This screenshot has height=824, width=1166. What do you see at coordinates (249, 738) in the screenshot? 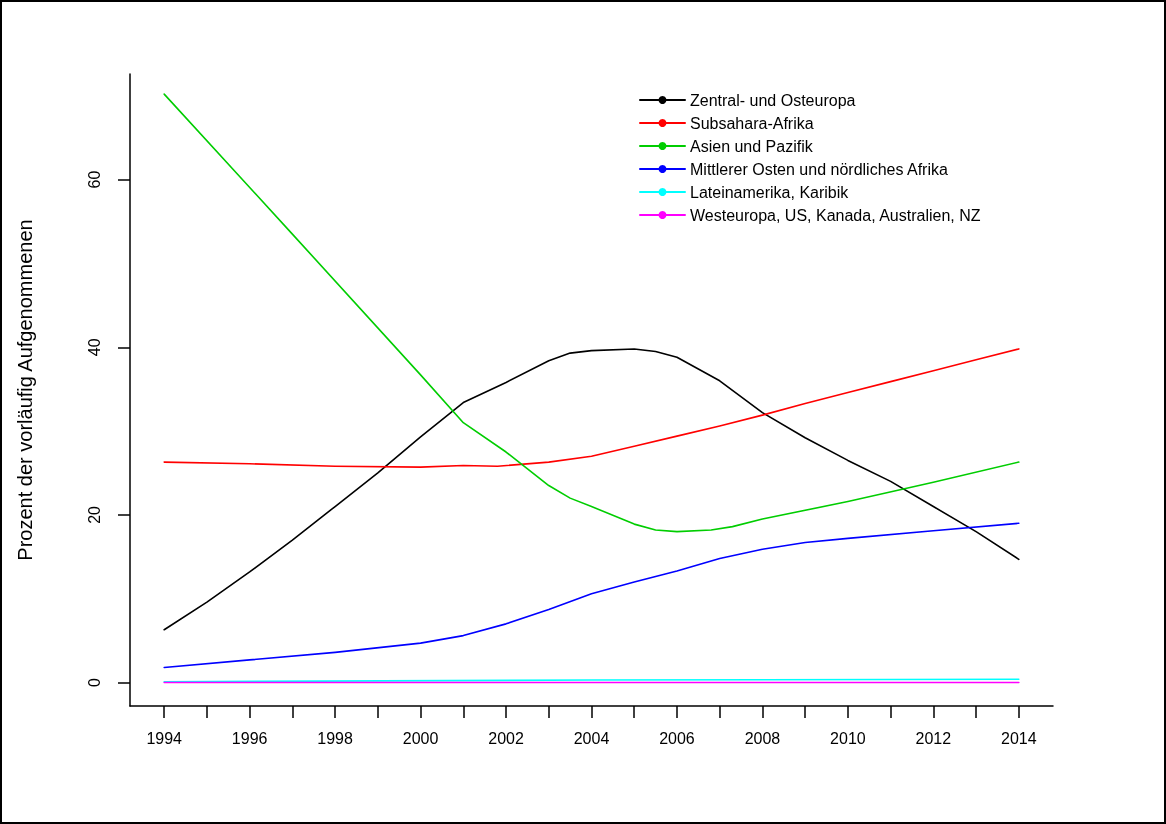
I see `x-tick-label: 1996` at bounding box center [249, 738].